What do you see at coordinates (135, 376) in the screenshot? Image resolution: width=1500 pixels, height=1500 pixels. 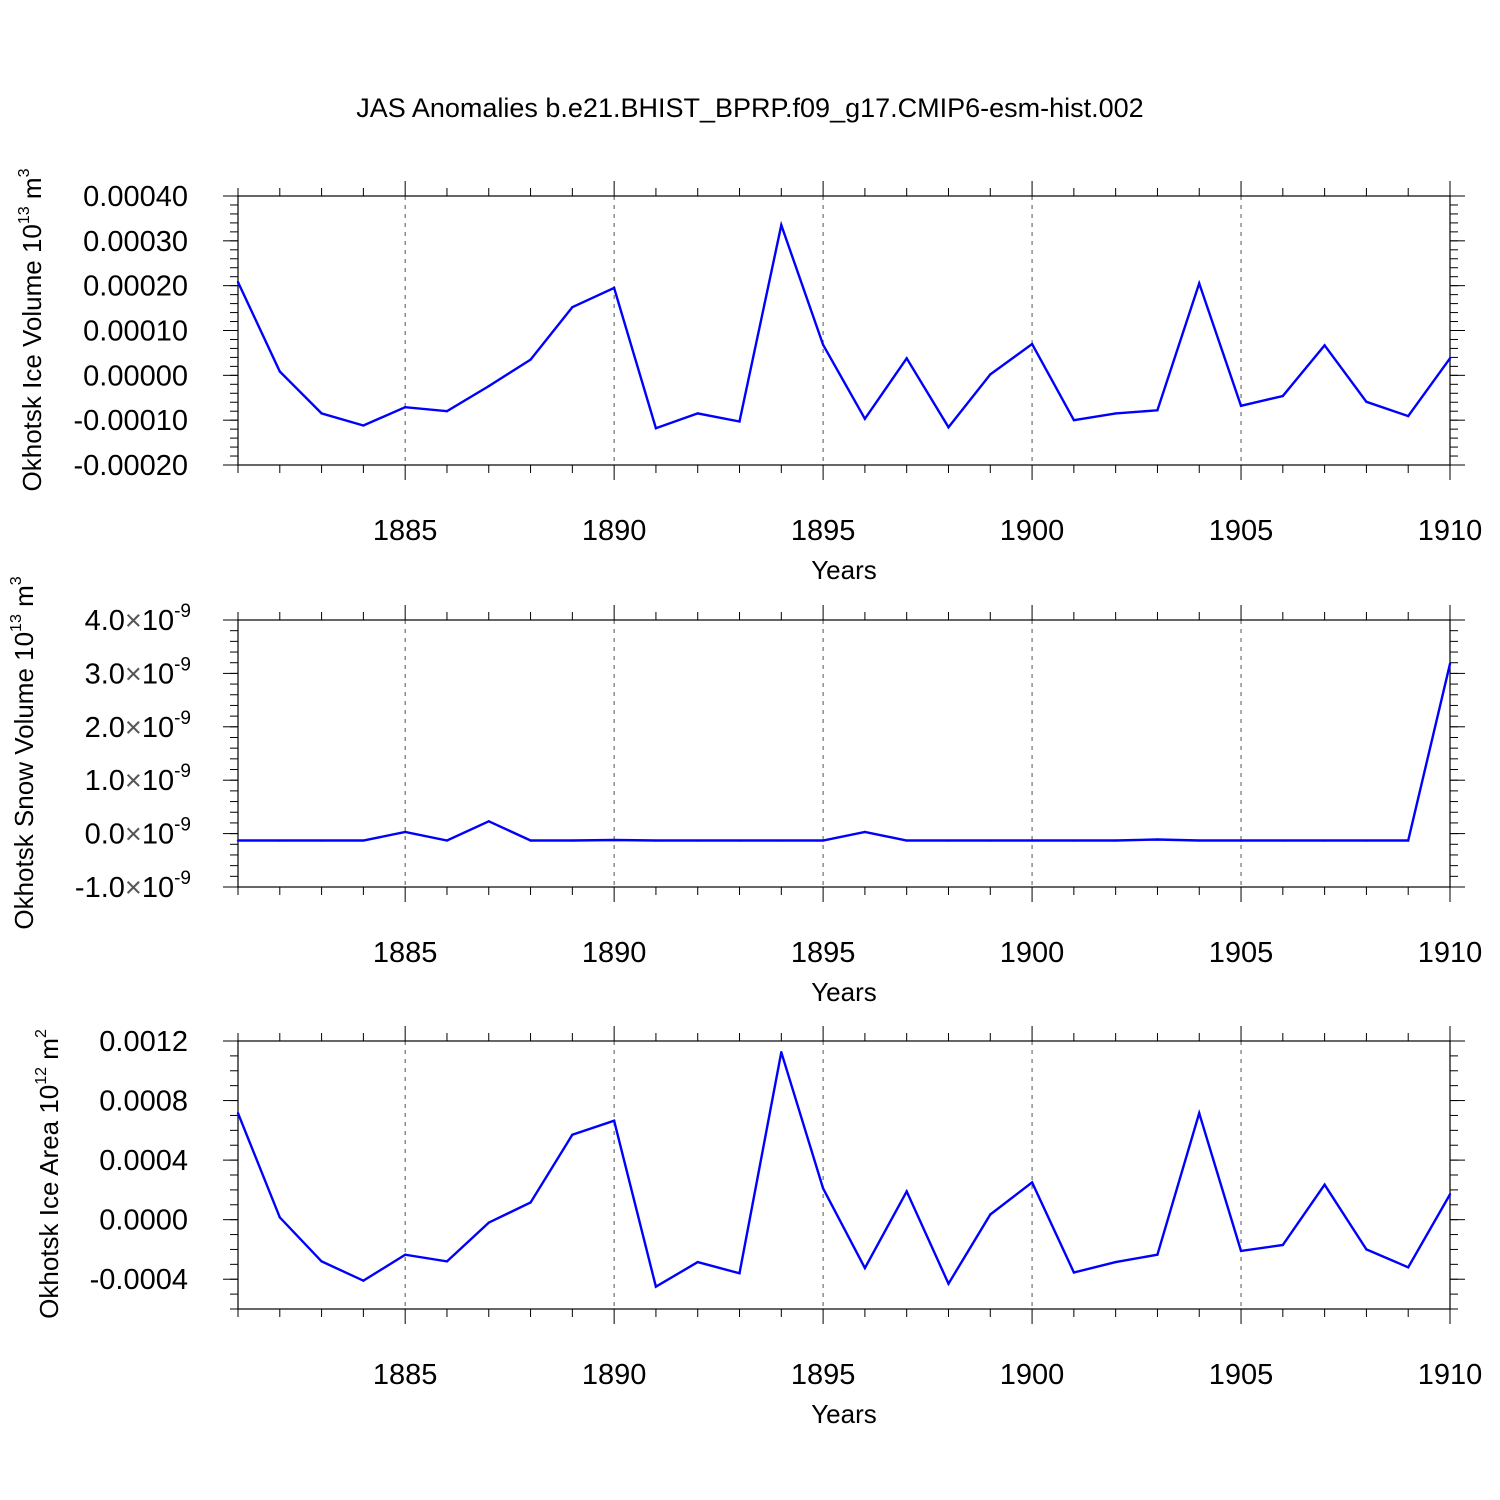 I see `y-tick-label: 0.00000` at bounding box center [135, 376].